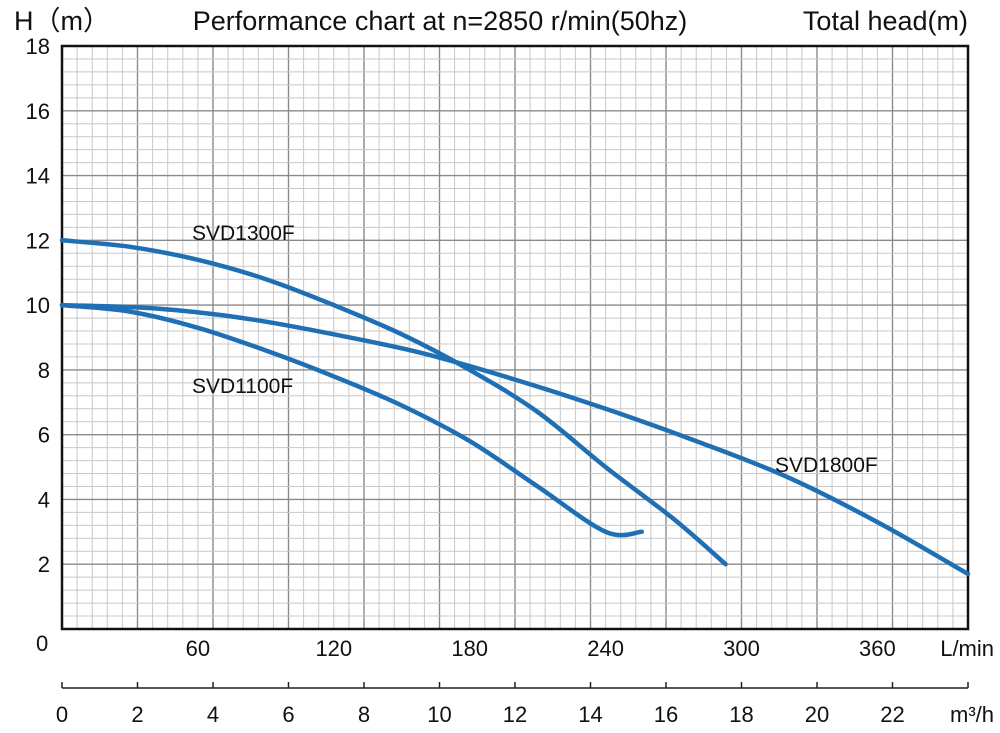 This screenshot has height=733, width=1000. I want to click on y-tick-label: 8, so click(44, 370).